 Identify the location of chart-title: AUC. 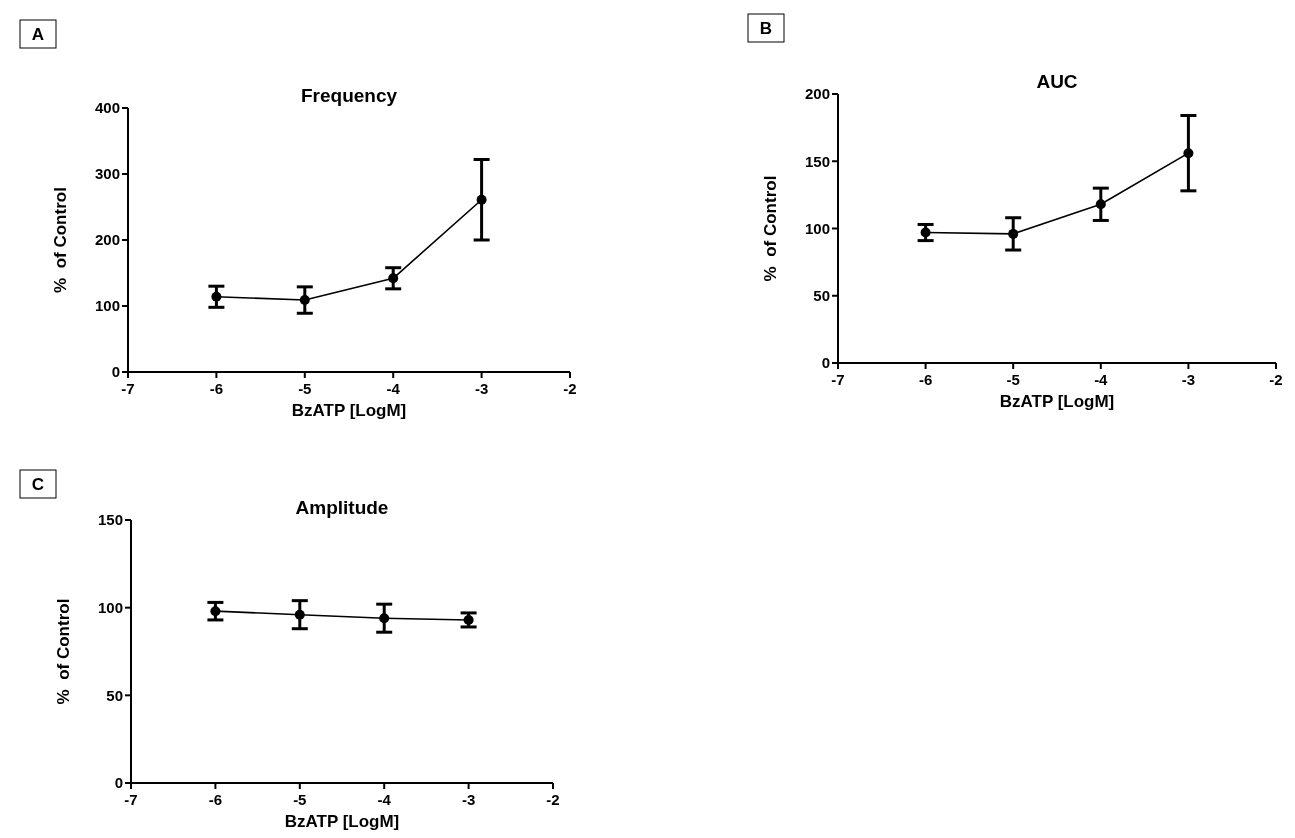
(1057, 81).